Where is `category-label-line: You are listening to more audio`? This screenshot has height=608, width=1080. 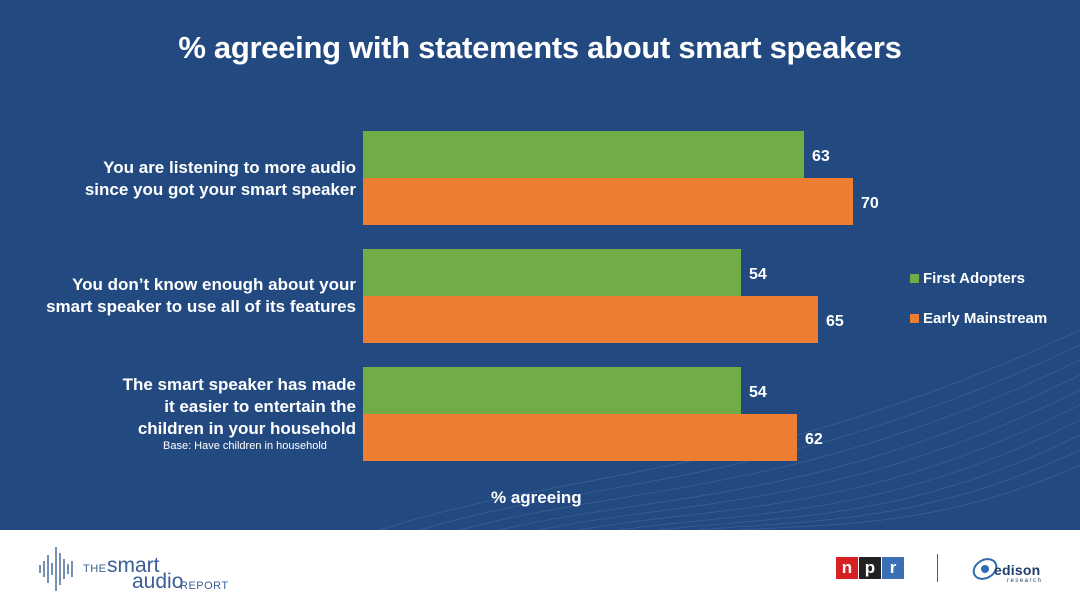
category-label-line: You are listening to more audio is located at coordinates (229, 167).